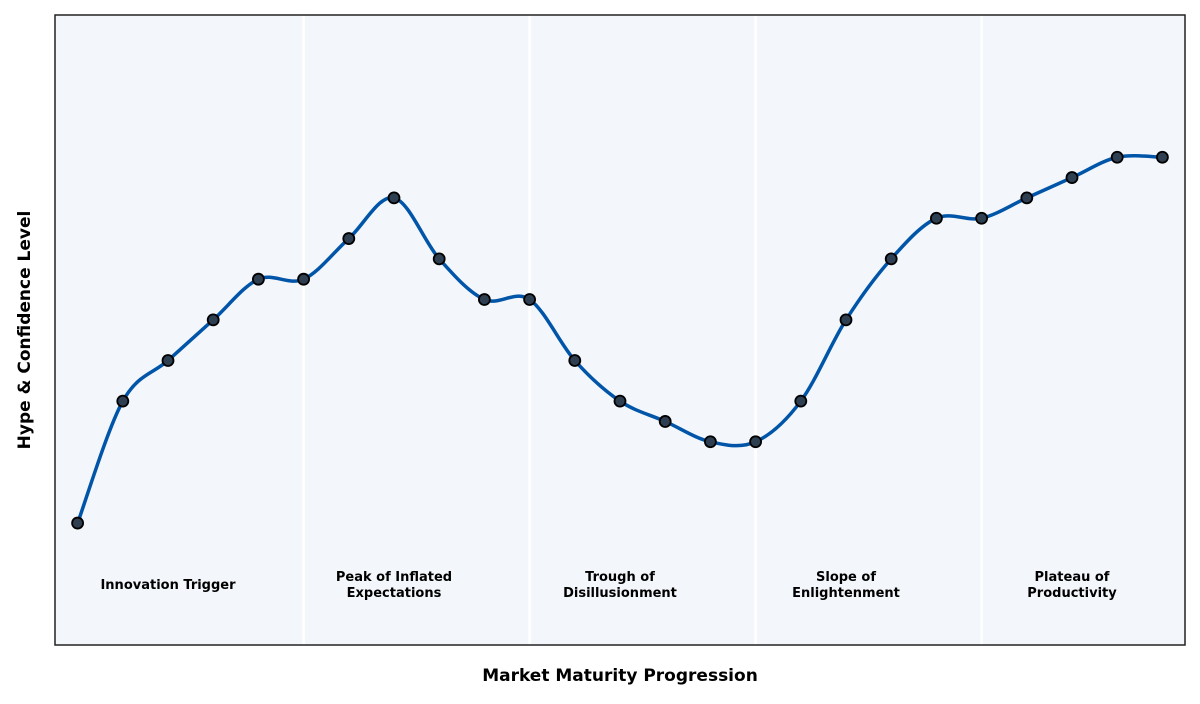  What do you see at coordinates (620, 676) in the screenshot?
I see `x-axis-title: Market Maturity Progression` at bounding box center [620, 676].